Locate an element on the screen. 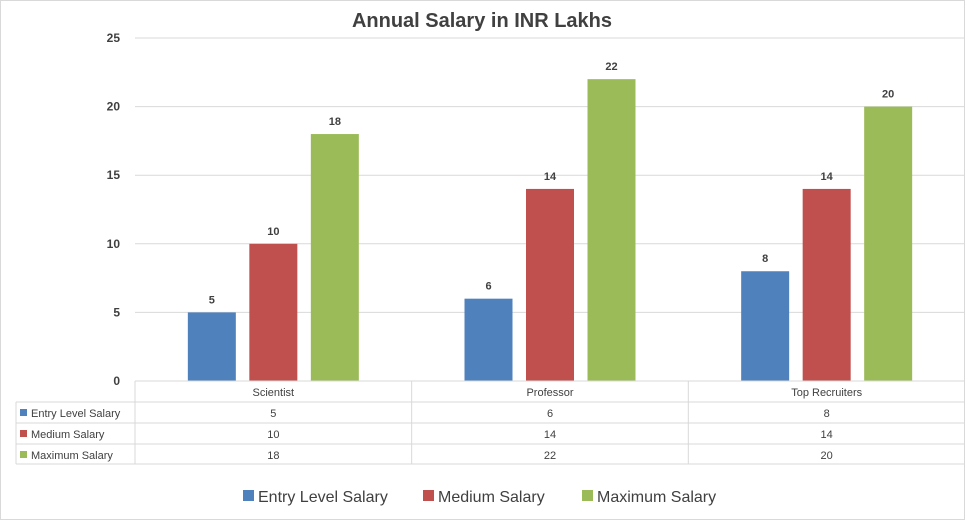 The height and width of the screenshot is (520, 965). table-row-label: Medium Salary is located at coordinates (68, 435).